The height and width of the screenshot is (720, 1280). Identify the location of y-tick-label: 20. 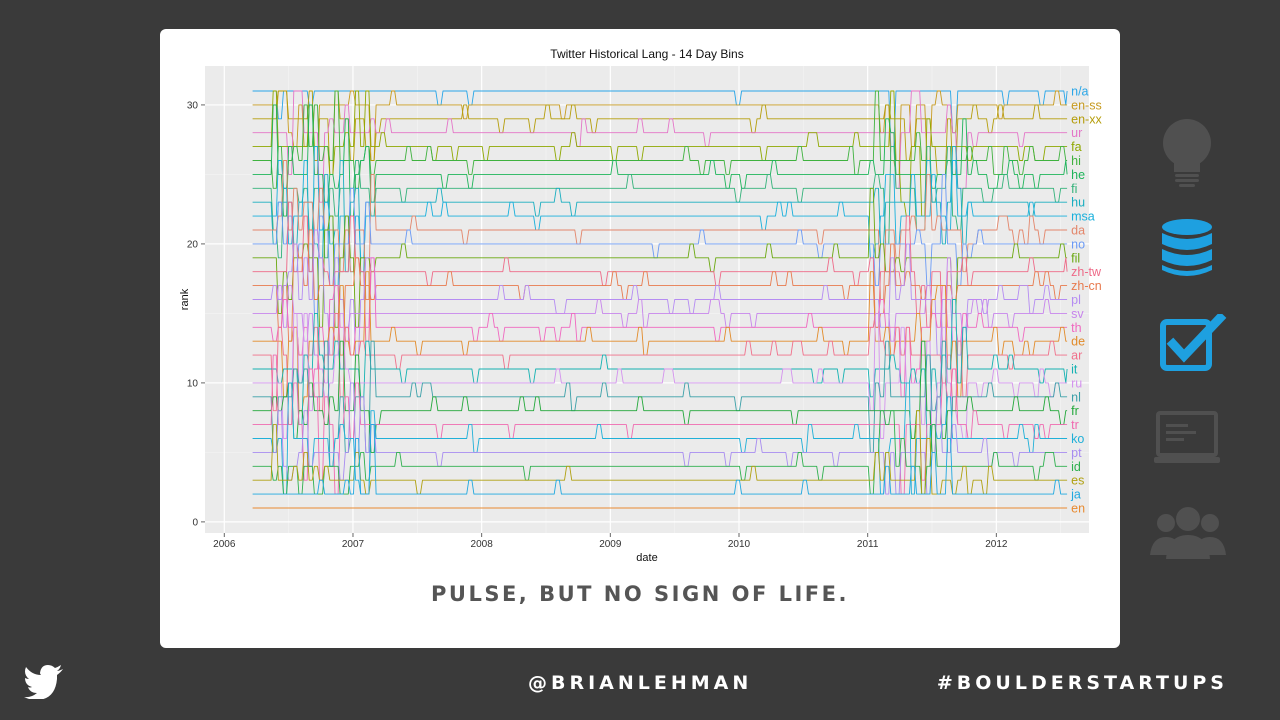
(193, 244).